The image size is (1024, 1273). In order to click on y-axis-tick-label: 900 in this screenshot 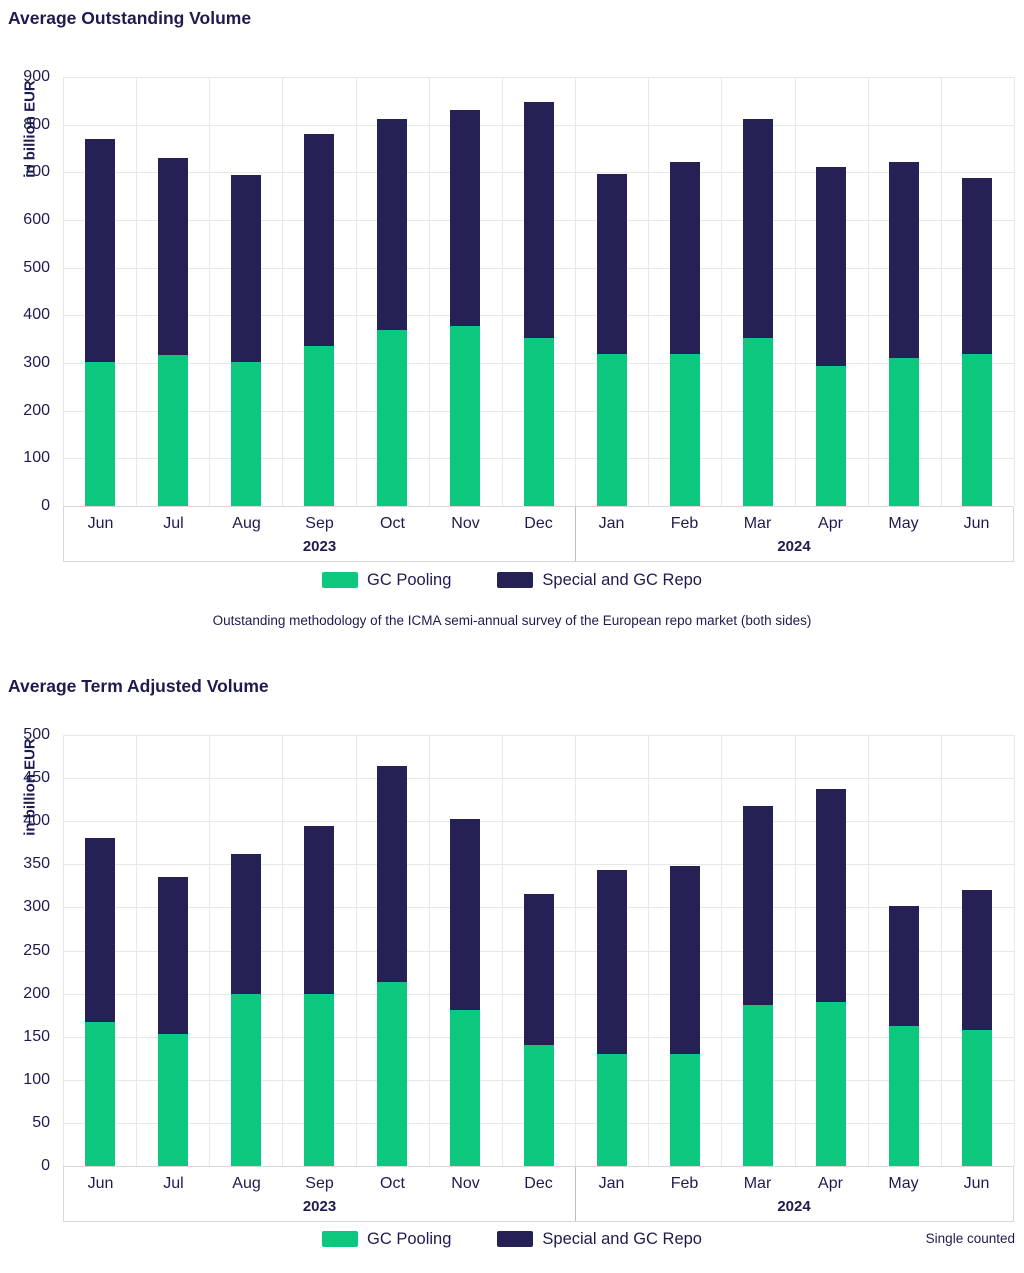, I will do `click(36, 76)`.